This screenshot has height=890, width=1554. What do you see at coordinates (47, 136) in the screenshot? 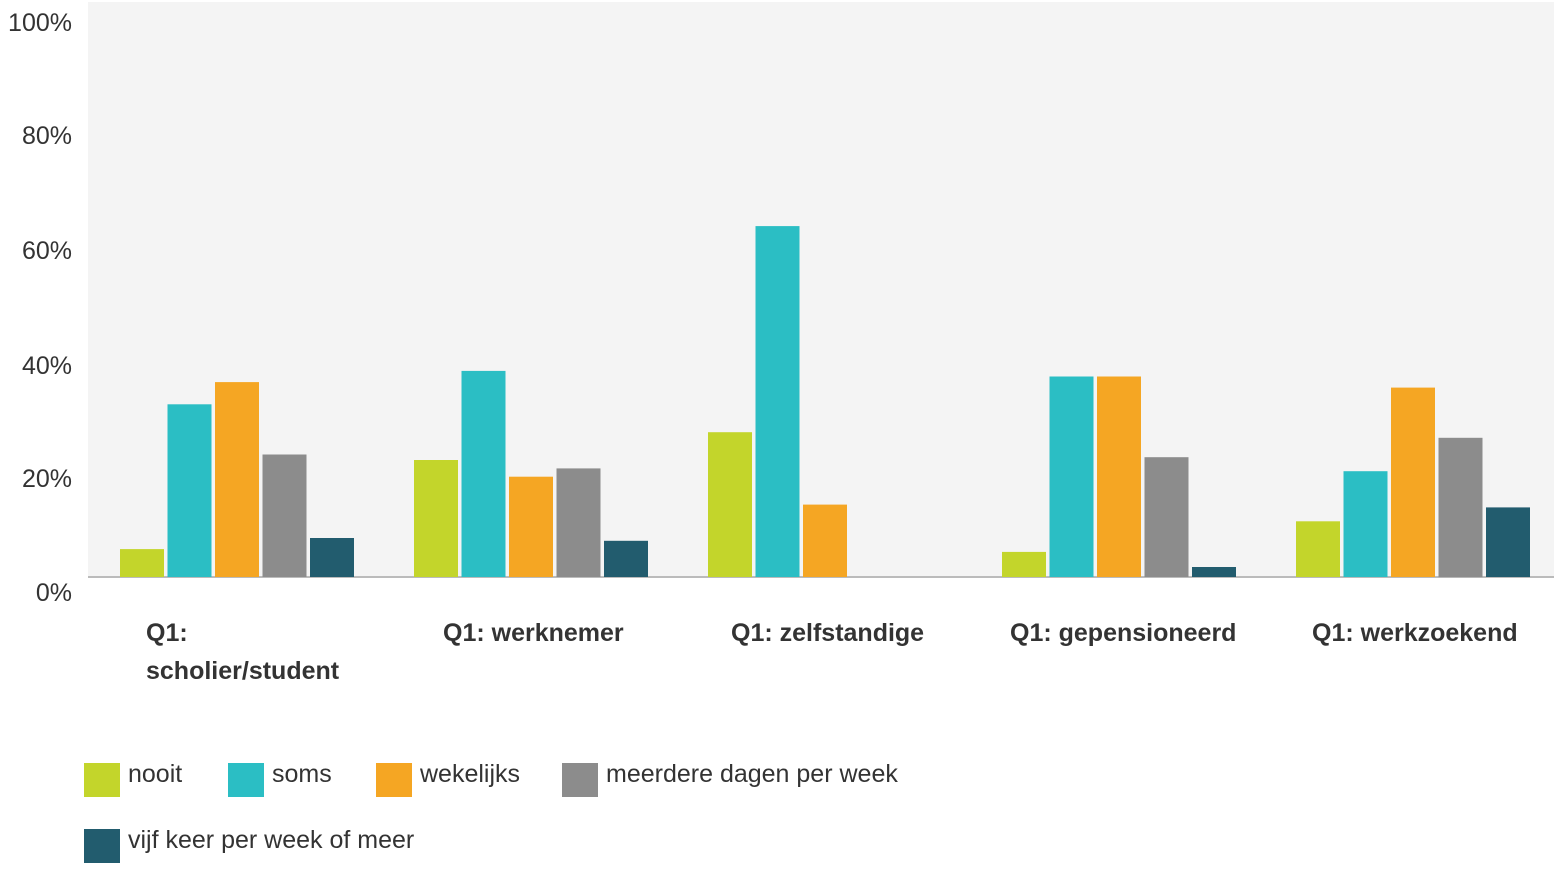
I see `y-tick-label: 80%` at bounding box center [47, 136].